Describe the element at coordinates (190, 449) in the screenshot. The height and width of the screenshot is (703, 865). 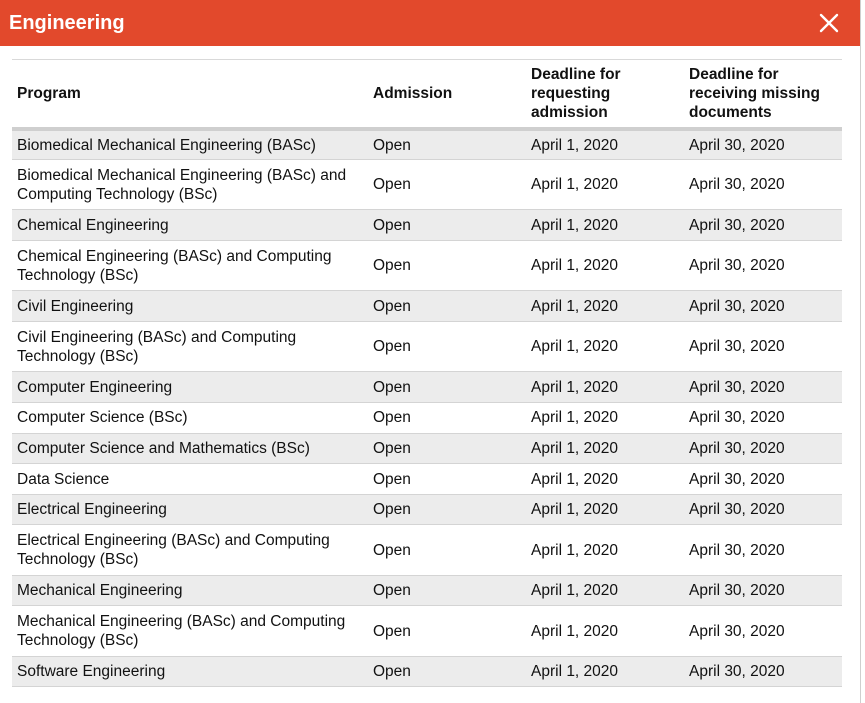
I see `program-cell: Computer Science and Mathematics (BSc)` at that location.